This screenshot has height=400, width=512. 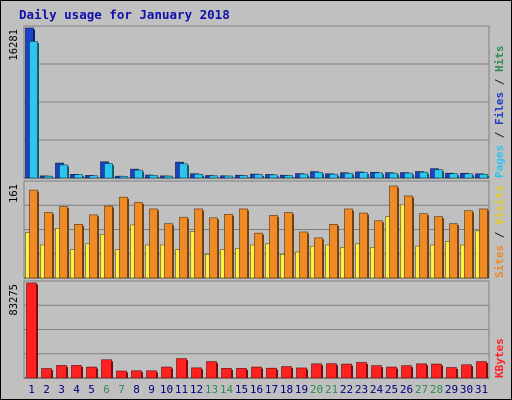 I want to click on x-tick-label-day-10: 10, so click(x=166, y=389).